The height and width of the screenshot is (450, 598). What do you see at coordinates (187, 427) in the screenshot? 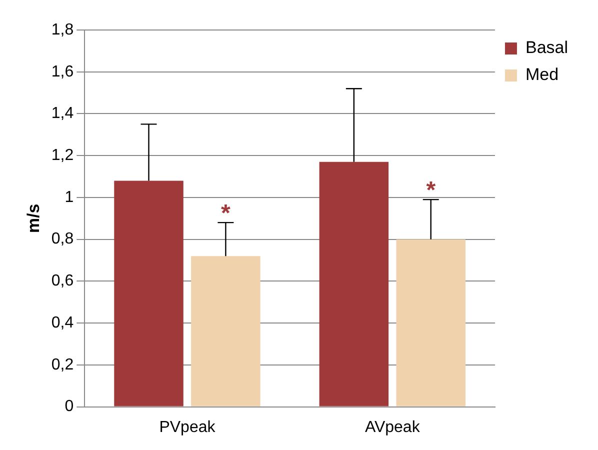
I see `x-tick-label: PVpeak` at bounding box center [187, 427].